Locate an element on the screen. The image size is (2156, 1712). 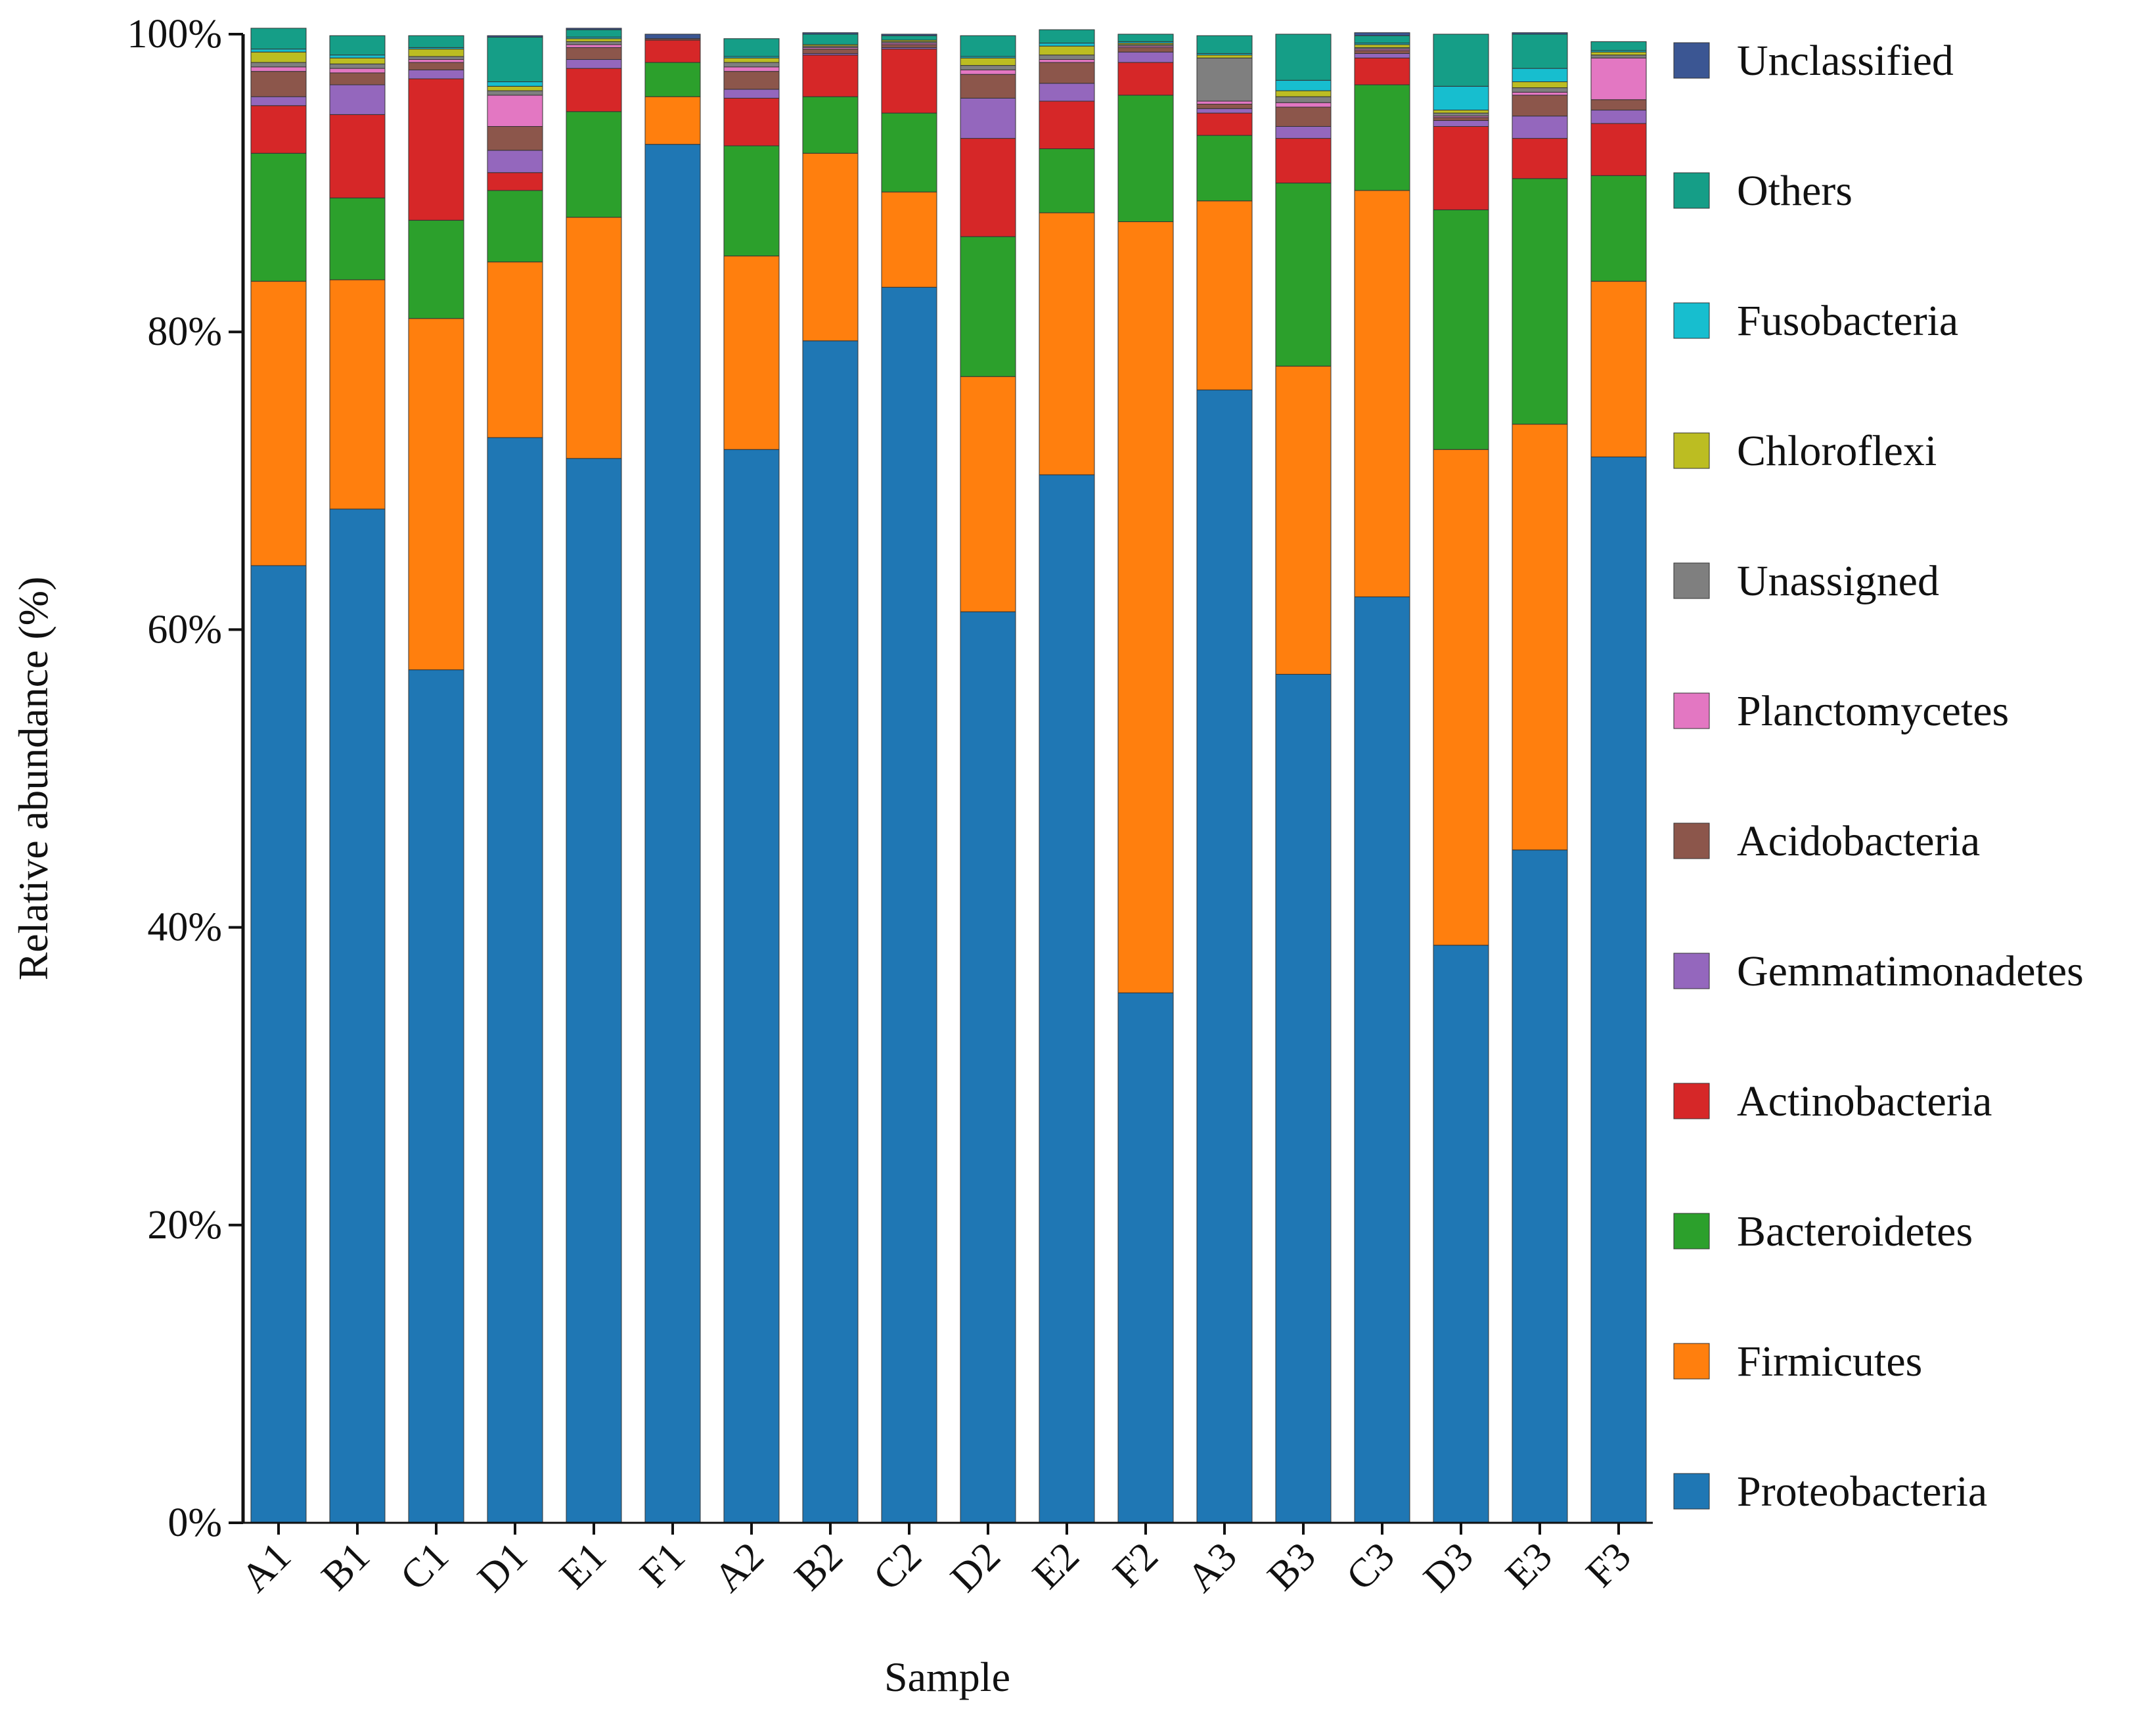
bar-segment-e3-bacteroidetes is located at coordinates (1540, 301).